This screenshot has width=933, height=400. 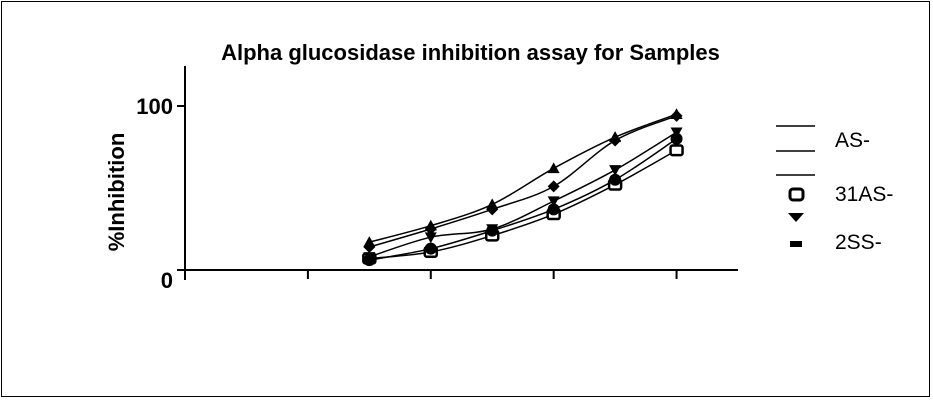 I want to click on legend-inverted-triangle-icon, so click(x=796, y=217).